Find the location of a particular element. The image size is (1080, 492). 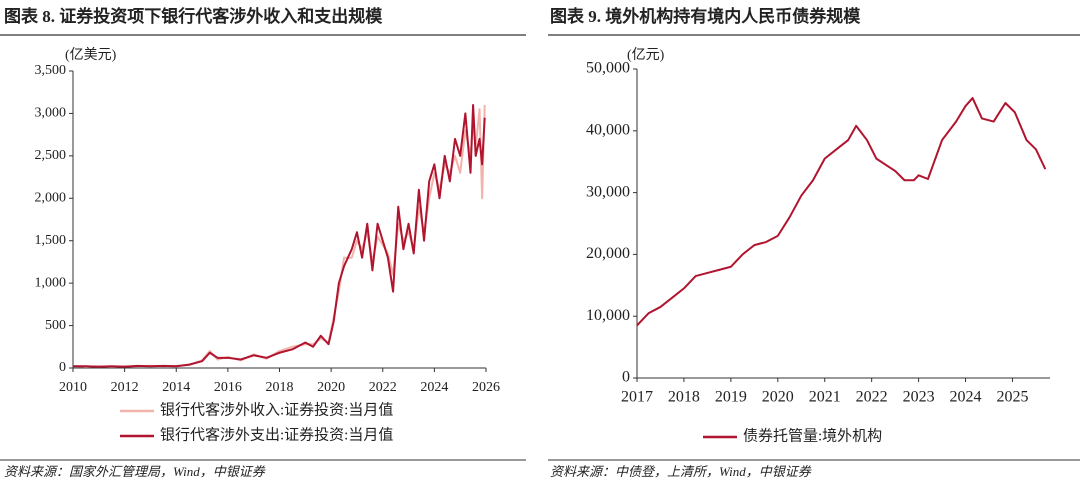

x-tick-label: 2023 is located at coordinates (919, 397).